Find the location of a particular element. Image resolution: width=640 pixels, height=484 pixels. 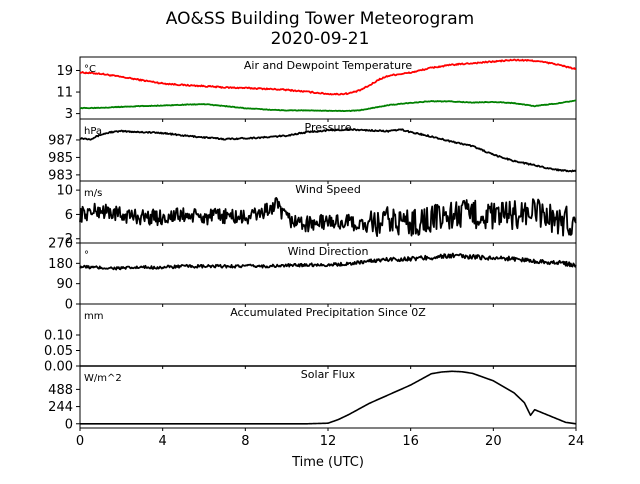

x-axis-label: Time (UTC) is located at coordinates (327, 462).